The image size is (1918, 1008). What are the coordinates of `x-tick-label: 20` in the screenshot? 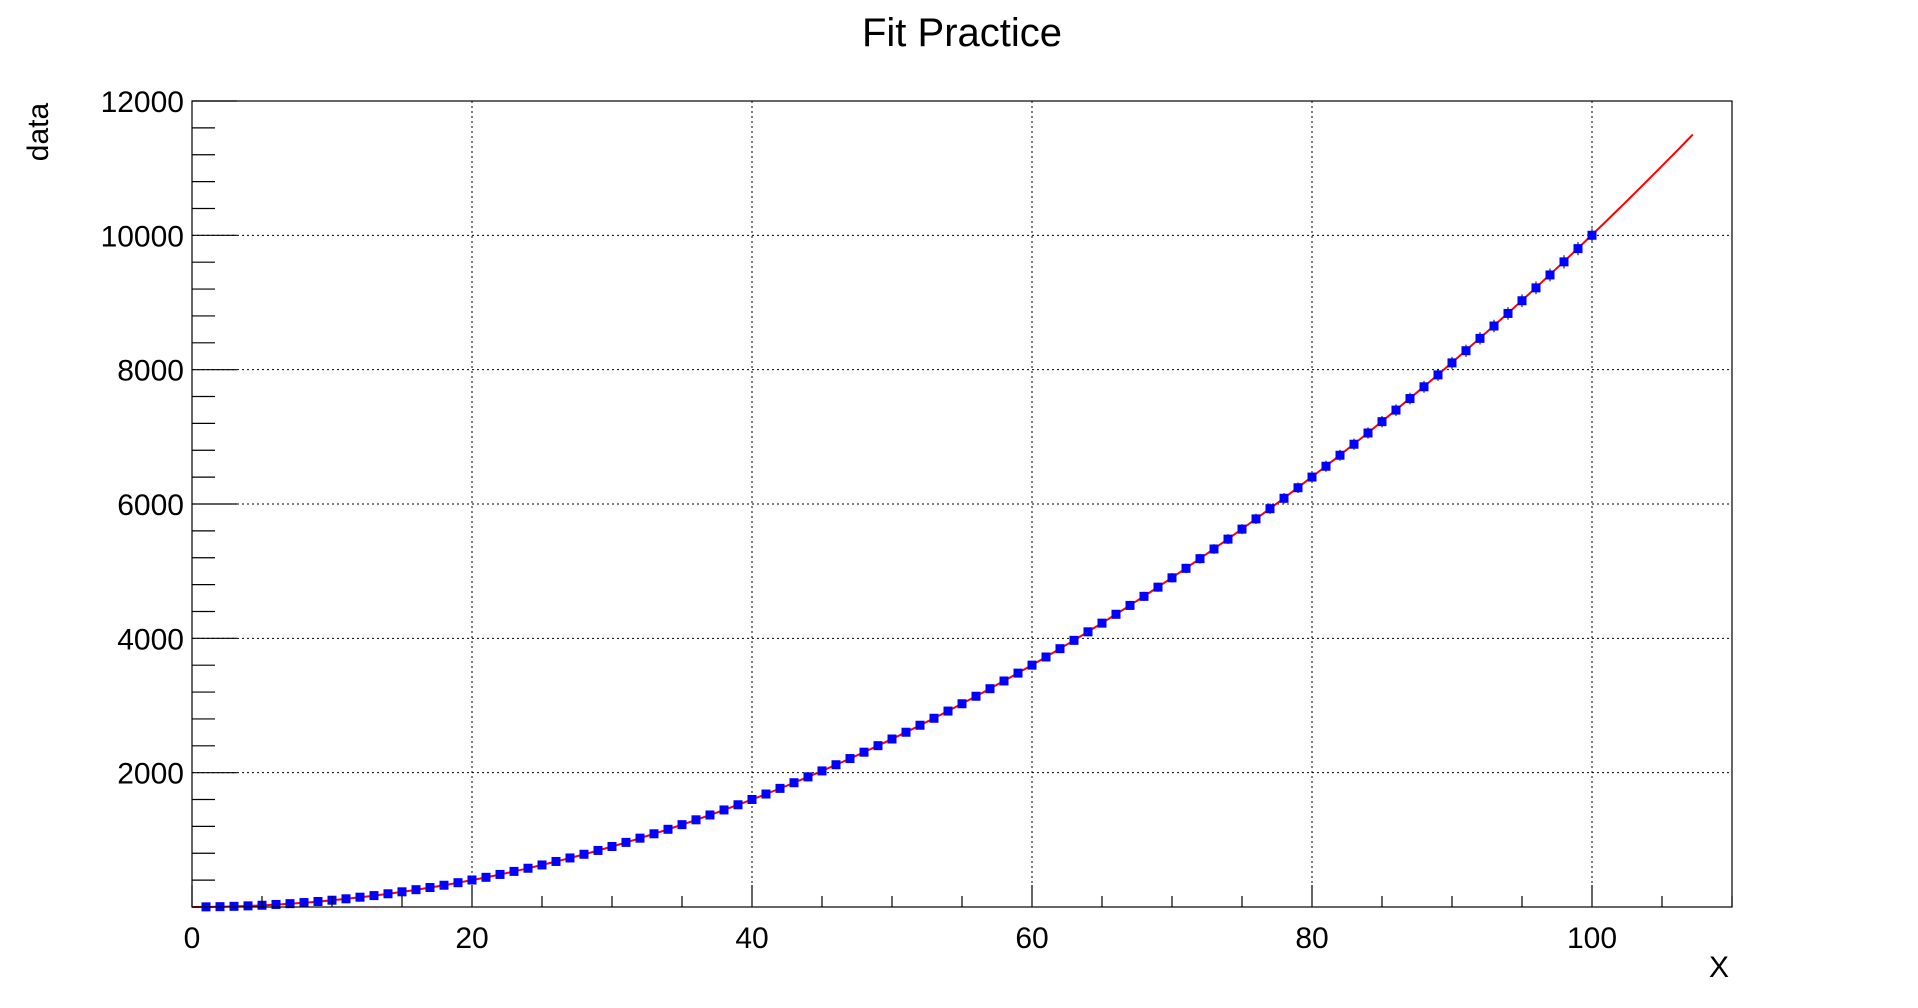 It's located at (471, 938).